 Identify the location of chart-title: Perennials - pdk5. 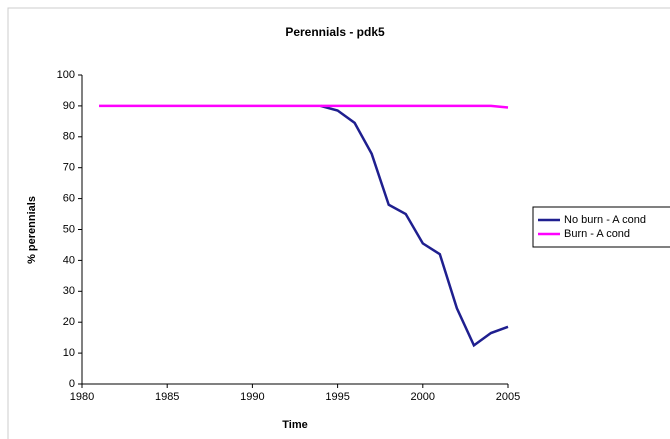
(335, 32).